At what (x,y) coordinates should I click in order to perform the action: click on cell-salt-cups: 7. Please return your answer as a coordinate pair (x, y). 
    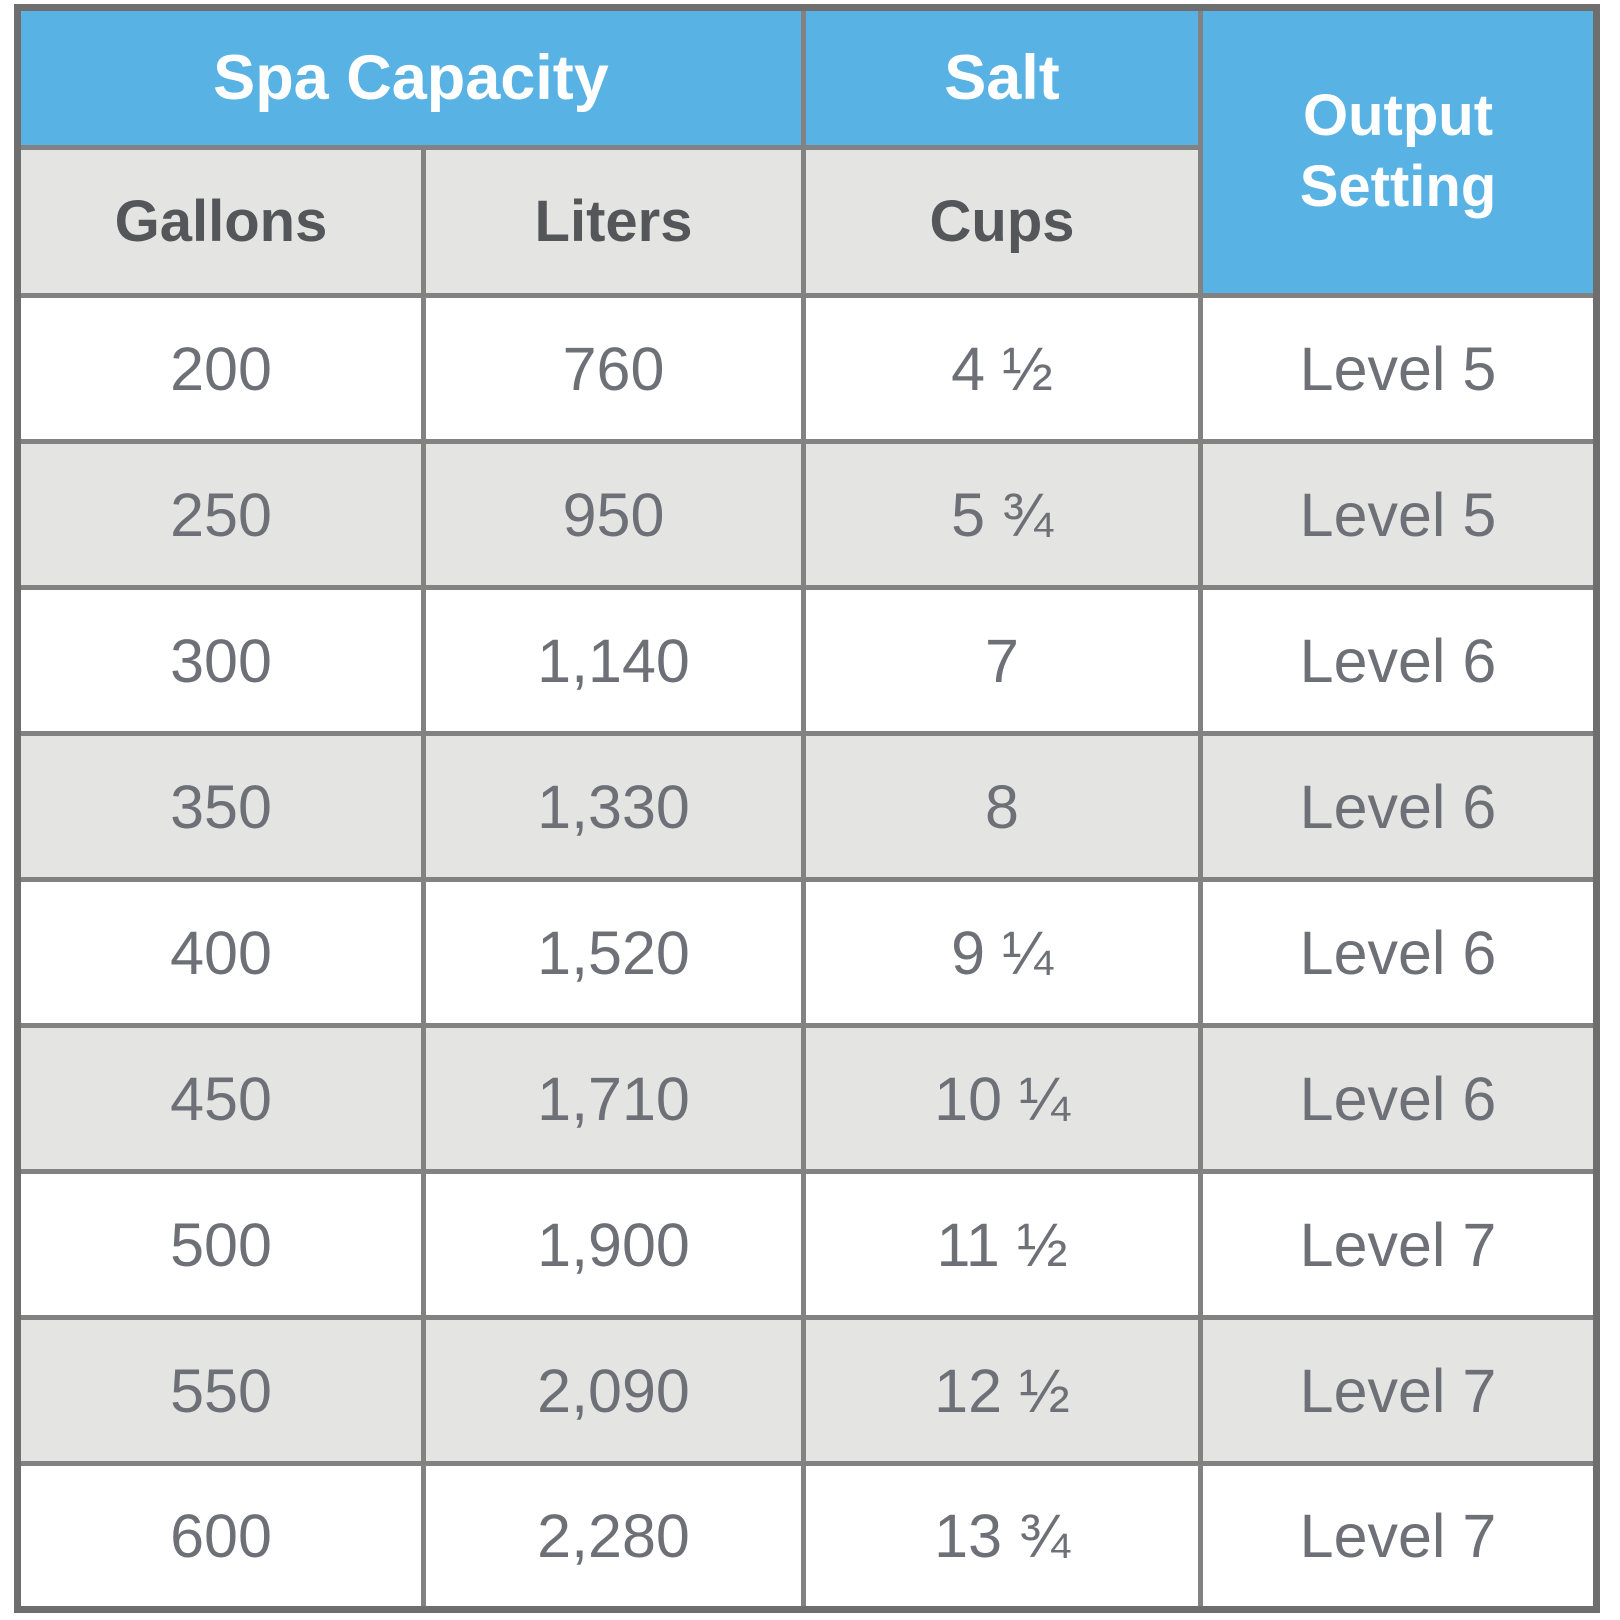
    Looking at the image, I should click on (1002, 660).